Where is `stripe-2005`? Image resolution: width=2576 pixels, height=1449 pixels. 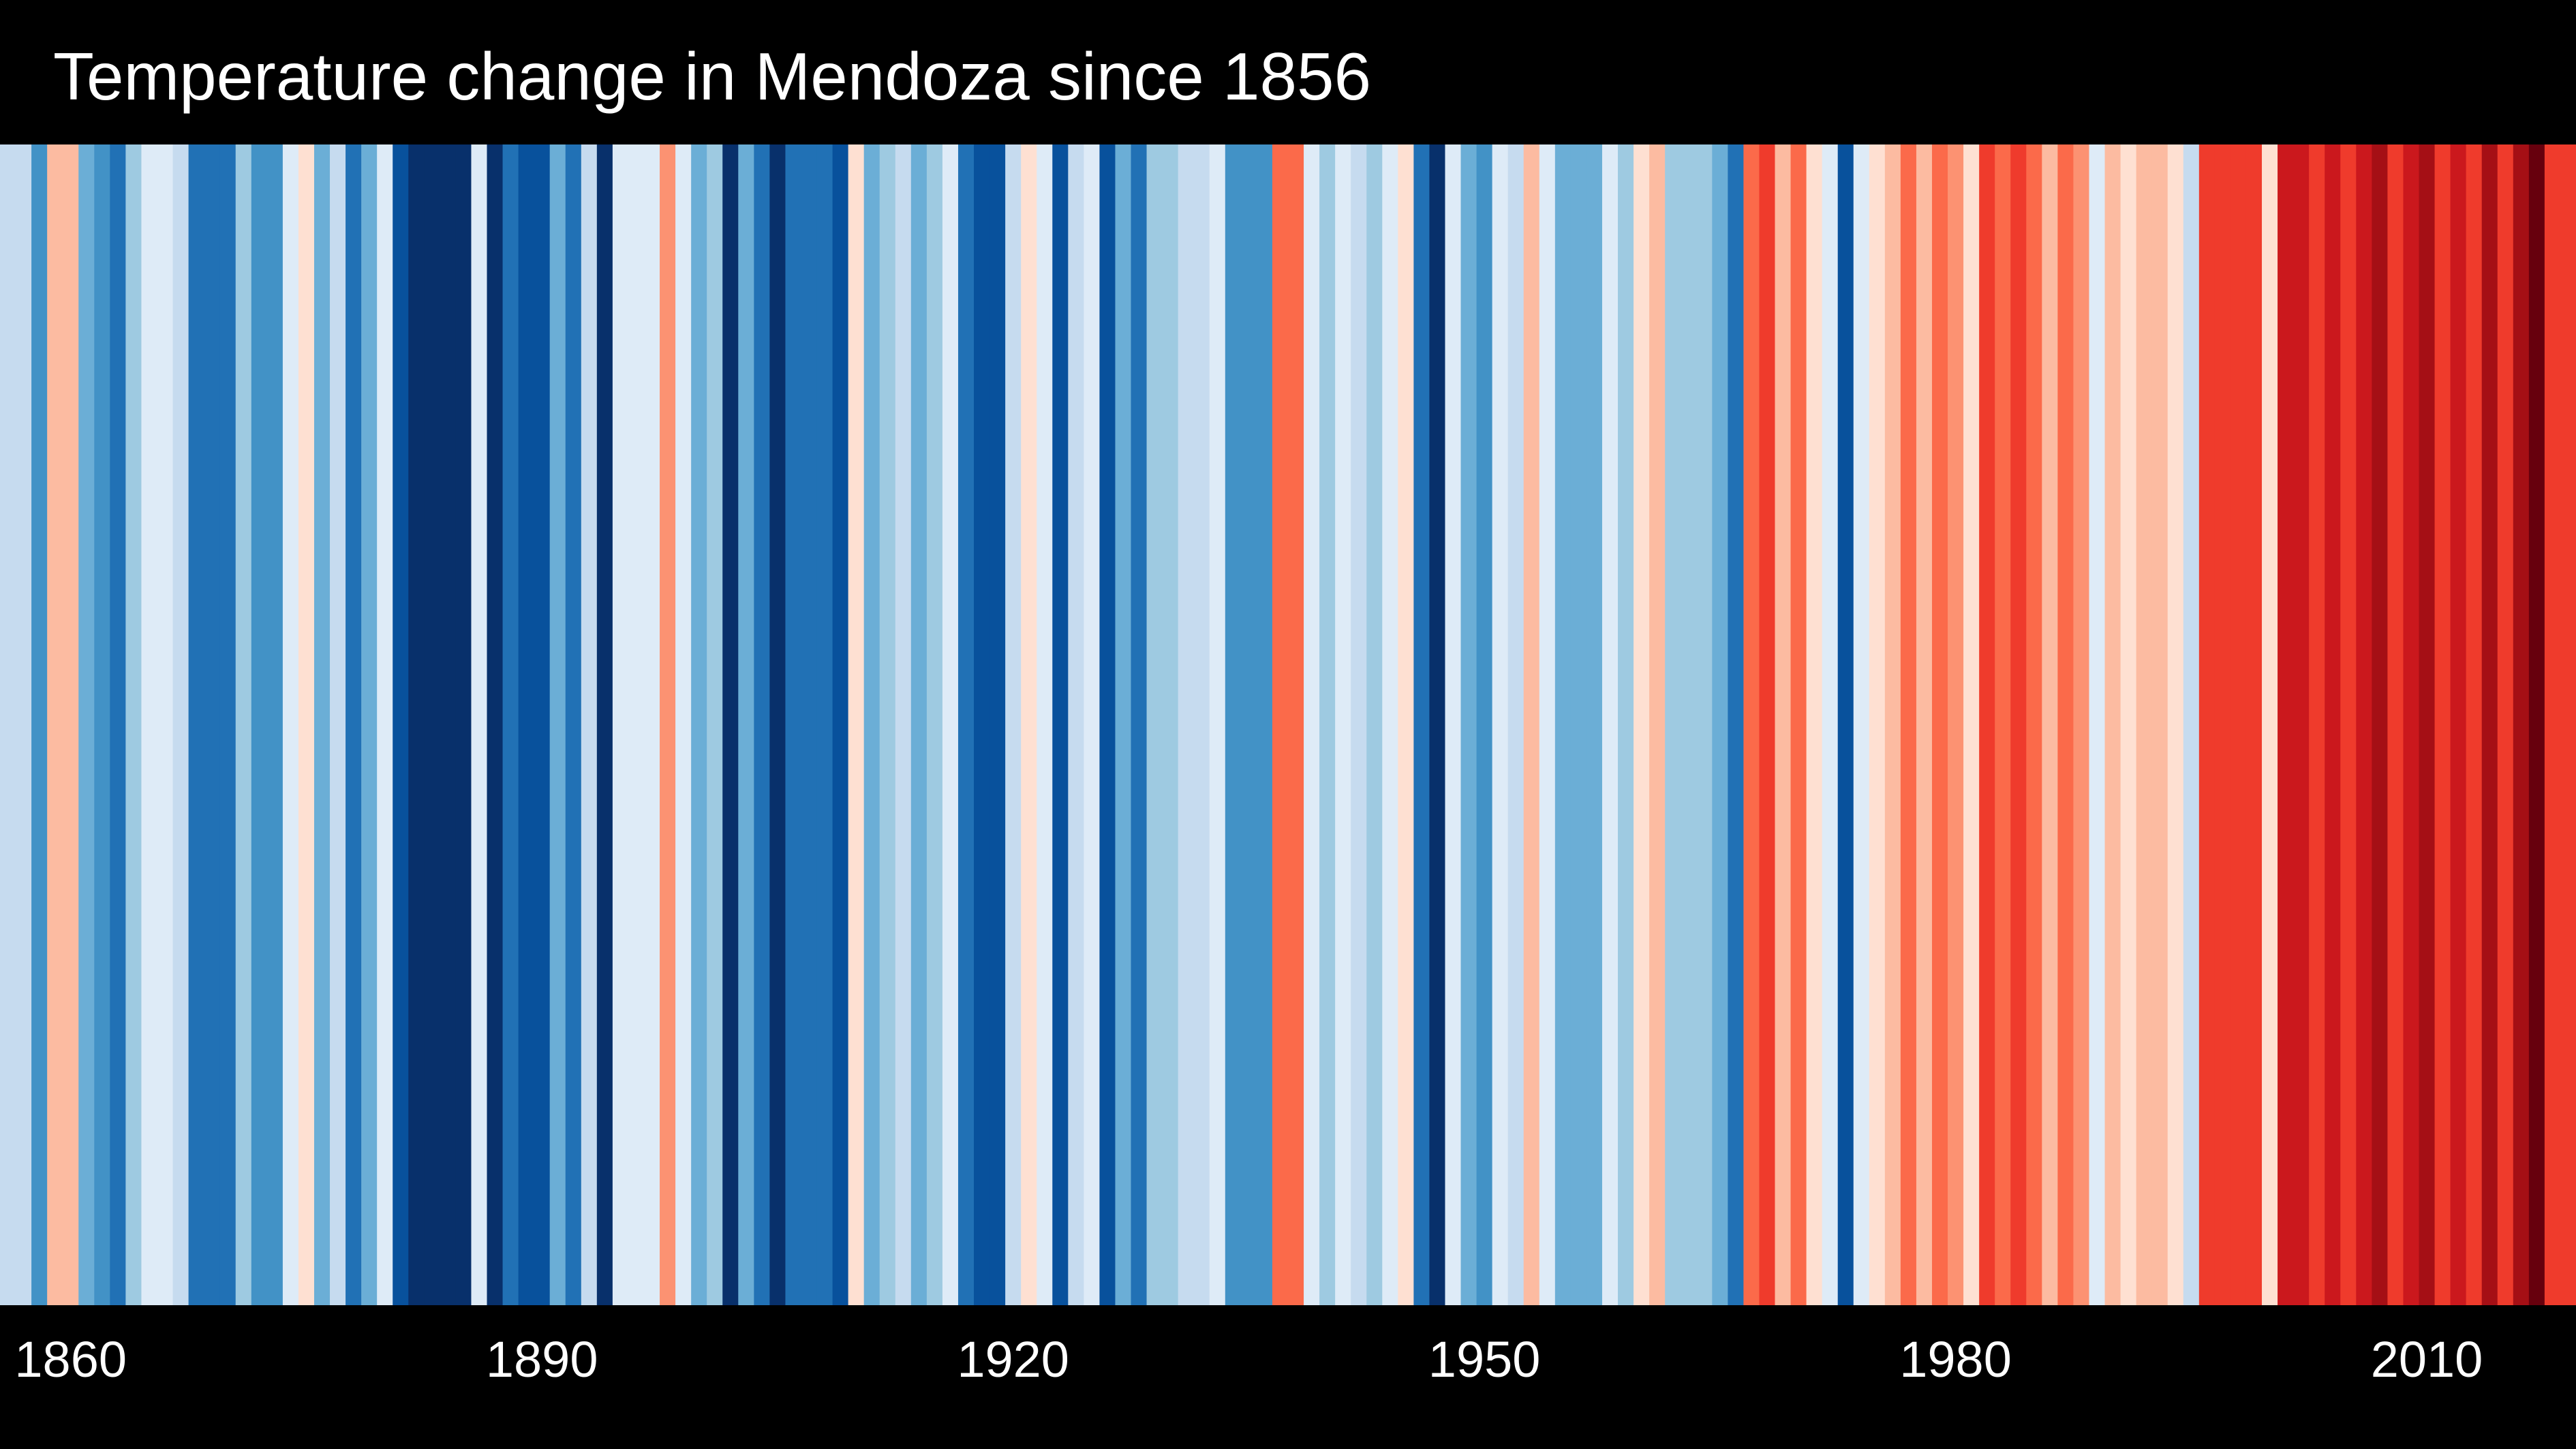 stripe-2005 is located at coordinates (2348, 724).